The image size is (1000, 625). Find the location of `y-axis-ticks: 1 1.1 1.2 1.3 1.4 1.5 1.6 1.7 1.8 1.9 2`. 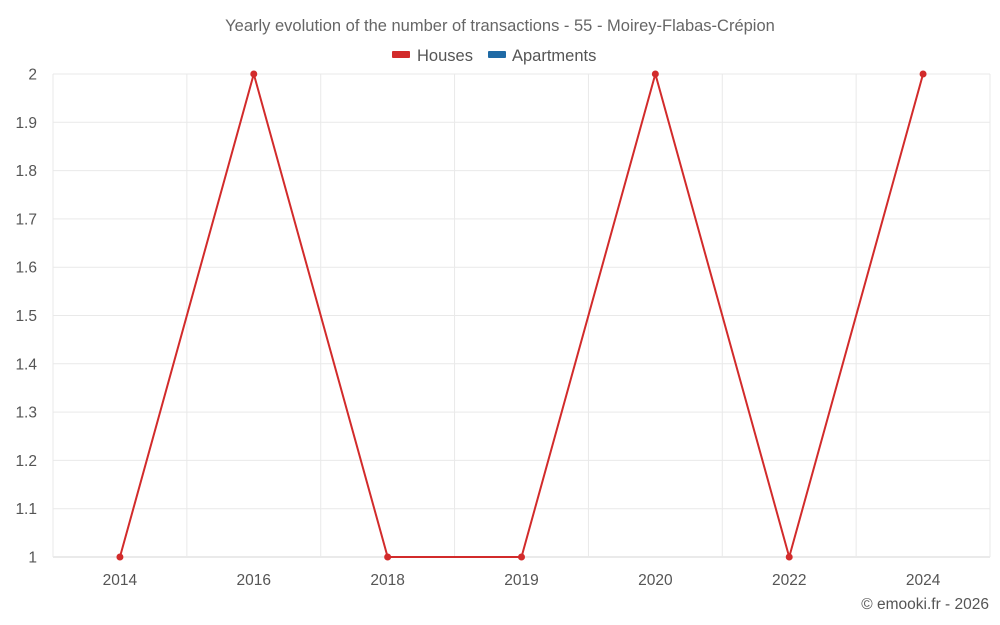

y-axis-ticks: 1 1.1 1.2 1.3 1.4 1.5 1.6 1.7 1.8 1.9 2 is located at coordinates (26, 317).